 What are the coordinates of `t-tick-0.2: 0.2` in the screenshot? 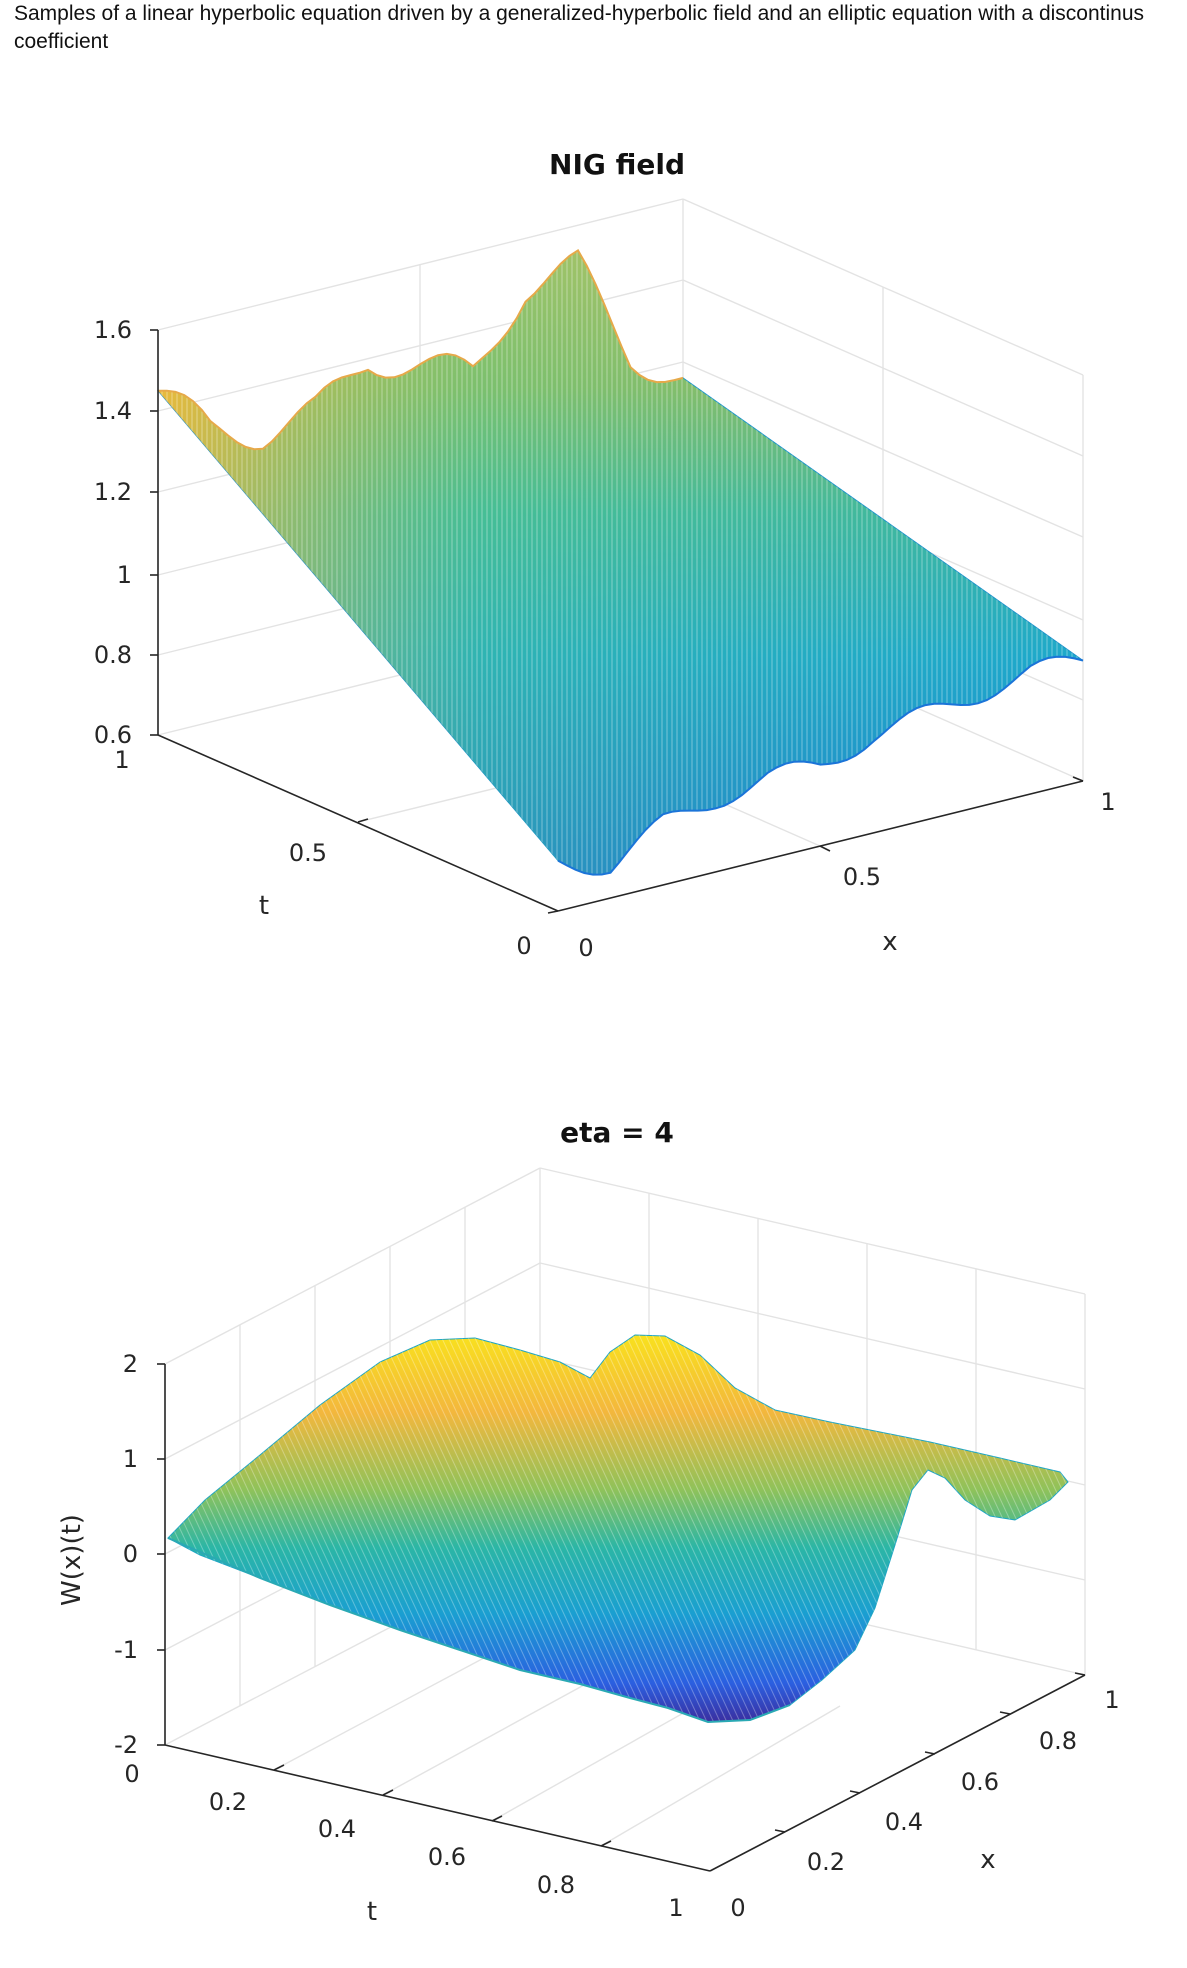 It's located at (228, 1802).